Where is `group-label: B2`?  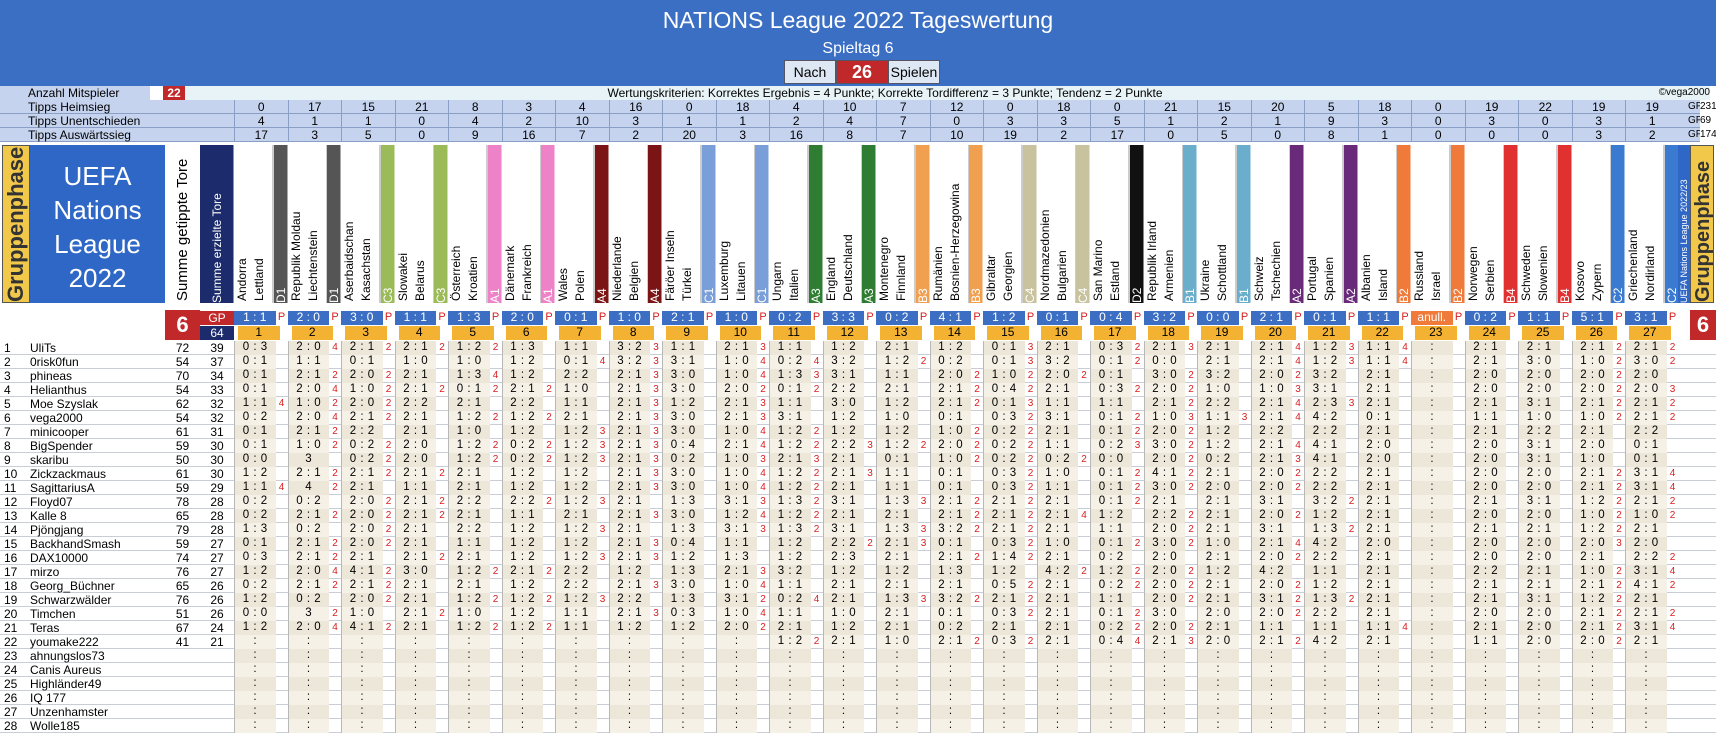 group-label: B2 is located at coordinates (1457, 224).